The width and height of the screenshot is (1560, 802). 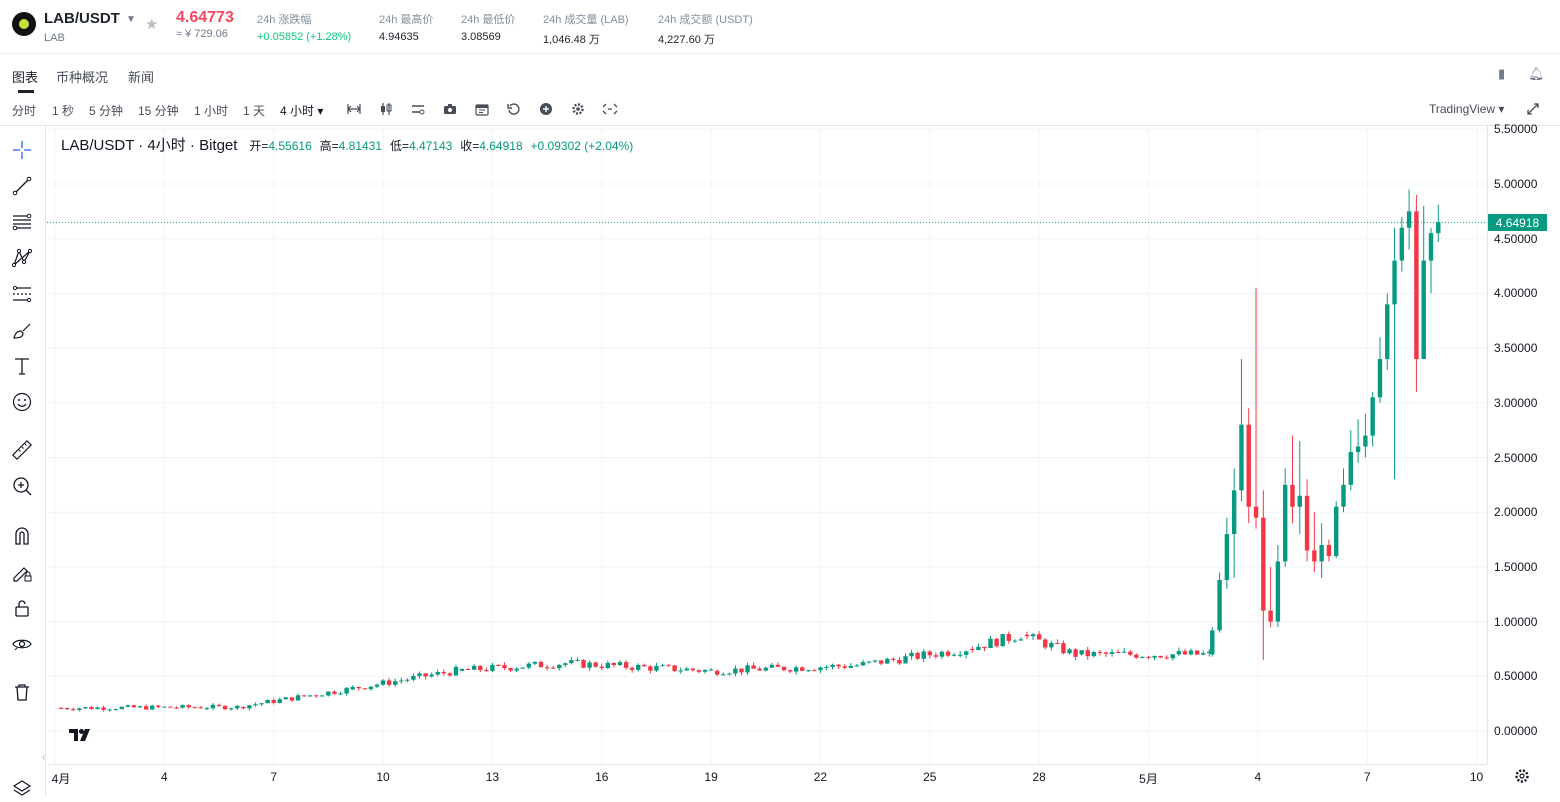 I want to click on timeframe-15m: 15 分钟, so click(x=158, y=111).